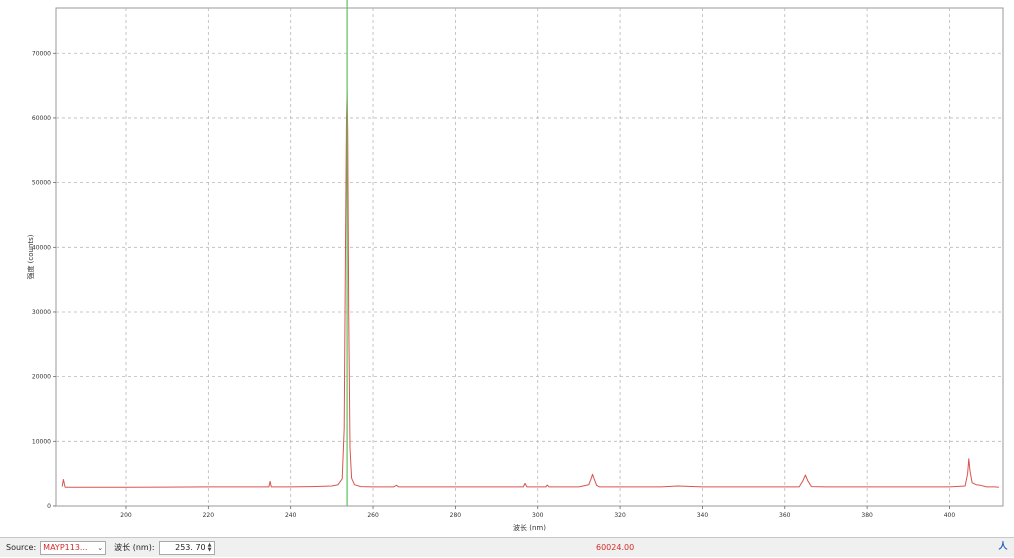 The image size is (1014, 558). What do you see at coordinates (134, 547) in the screenshot?
I see `wavelength-label: 波长 (nm):` at bounding box center [134, 547].